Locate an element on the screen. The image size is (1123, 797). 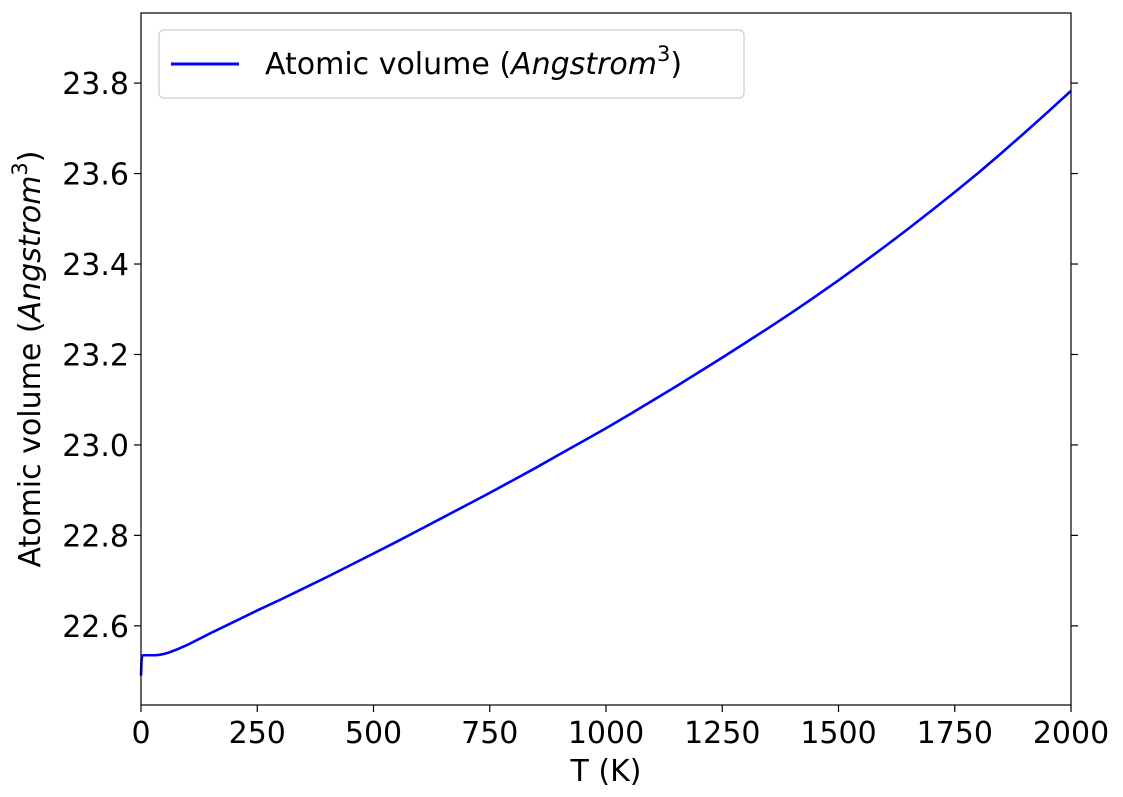
y-axis-label-italic: Angstrom is located at coordinates (30, 250).